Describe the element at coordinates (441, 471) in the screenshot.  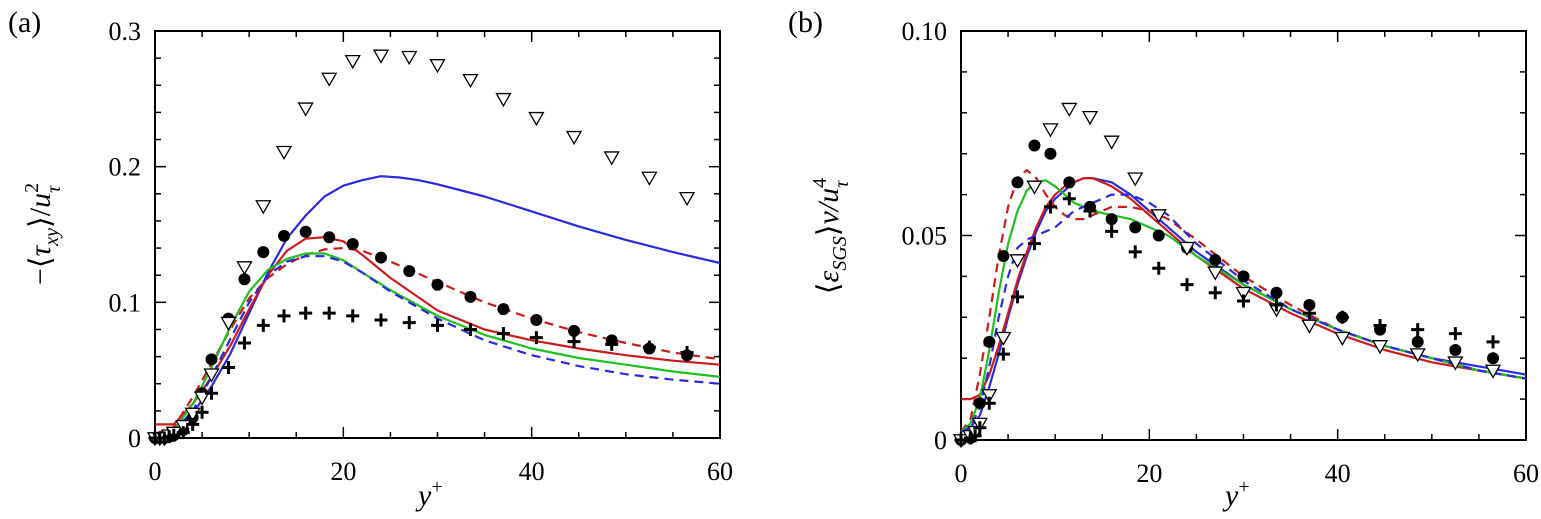
I see `panel-a-xtick-labels: 0 20 40 60` at that location.